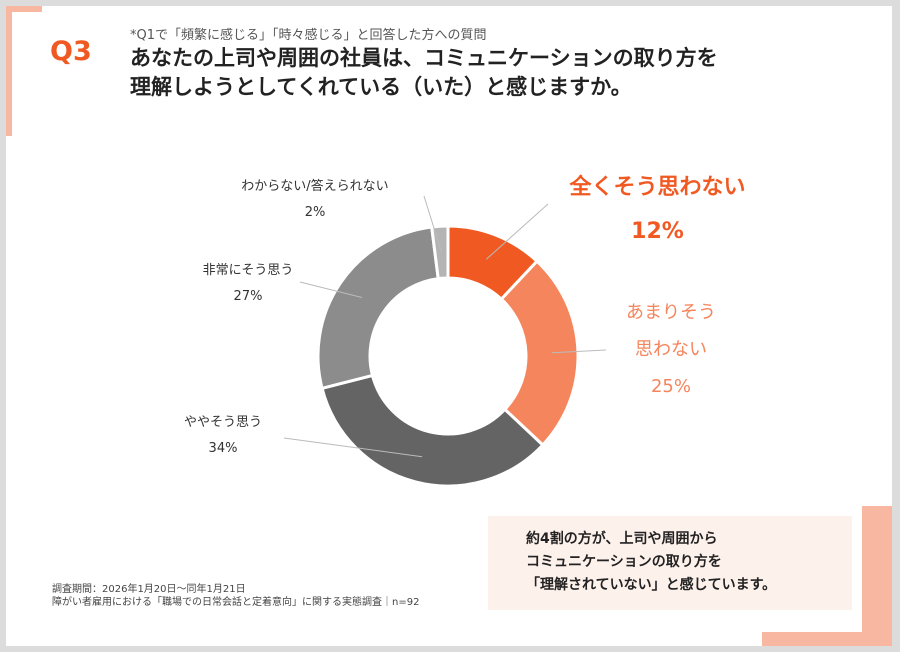  What do you see at coordinates (432, 430) in the screenshot?
I see `slice-somewhat-agree` at bounding box center [432, 430].